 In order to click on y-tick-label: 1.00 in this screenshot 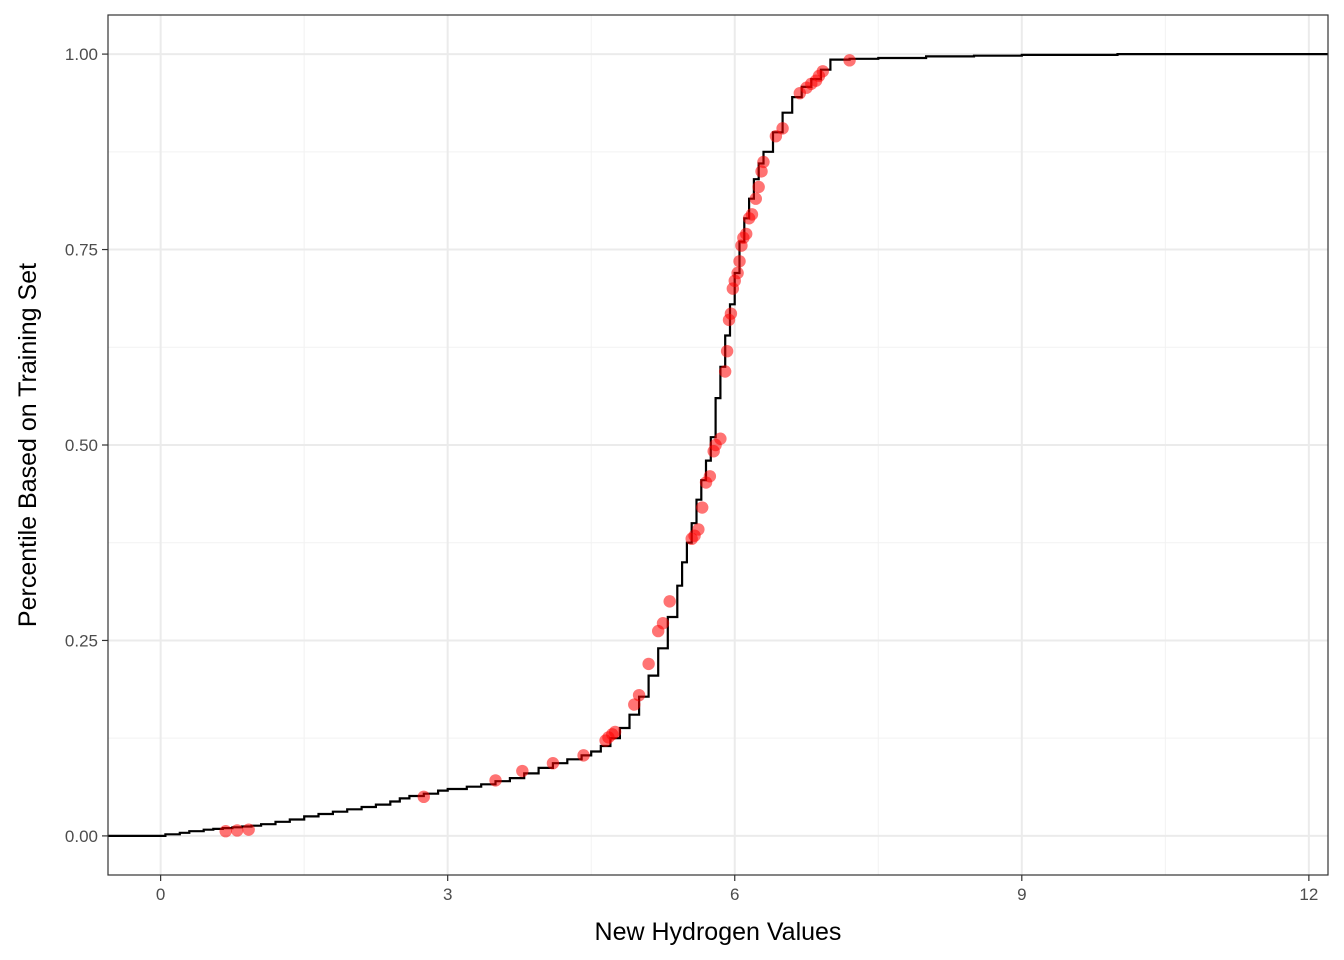, I will do `click(81, 54)`.